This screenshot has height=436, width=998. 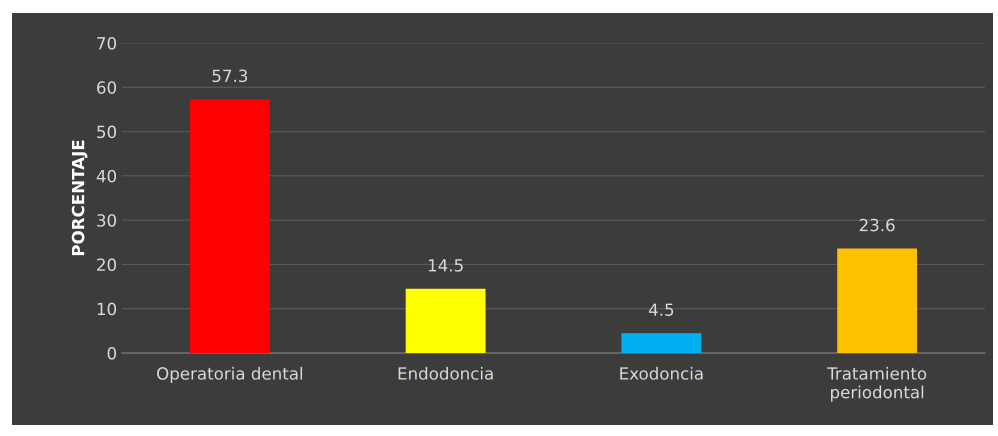 What do you see at coordinates (445, 265) in the screenshot?
I see `data-label: 14.5` at bounding box center [445, 265].